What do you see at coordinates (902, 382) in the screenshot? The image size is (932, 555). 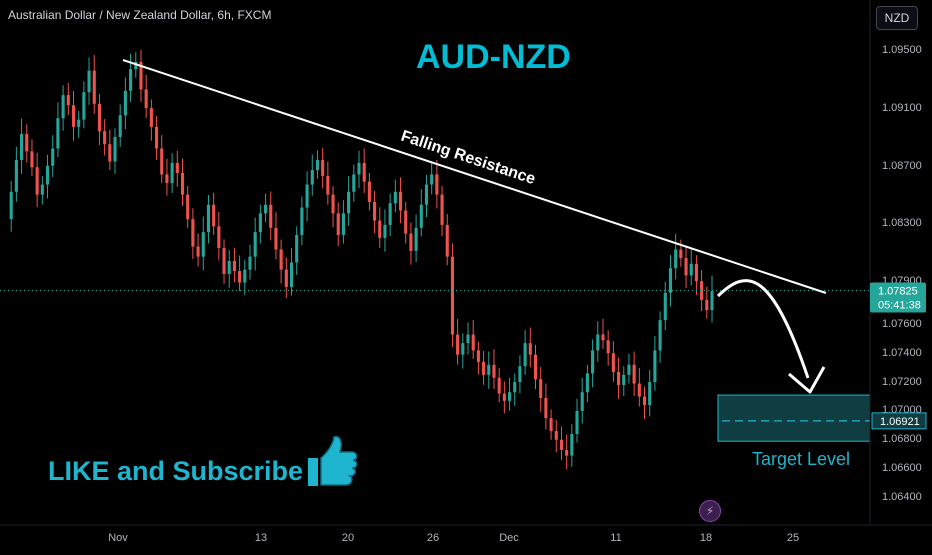 I see `y-tick-label: 1.07200` at bounding box center [902, 382].